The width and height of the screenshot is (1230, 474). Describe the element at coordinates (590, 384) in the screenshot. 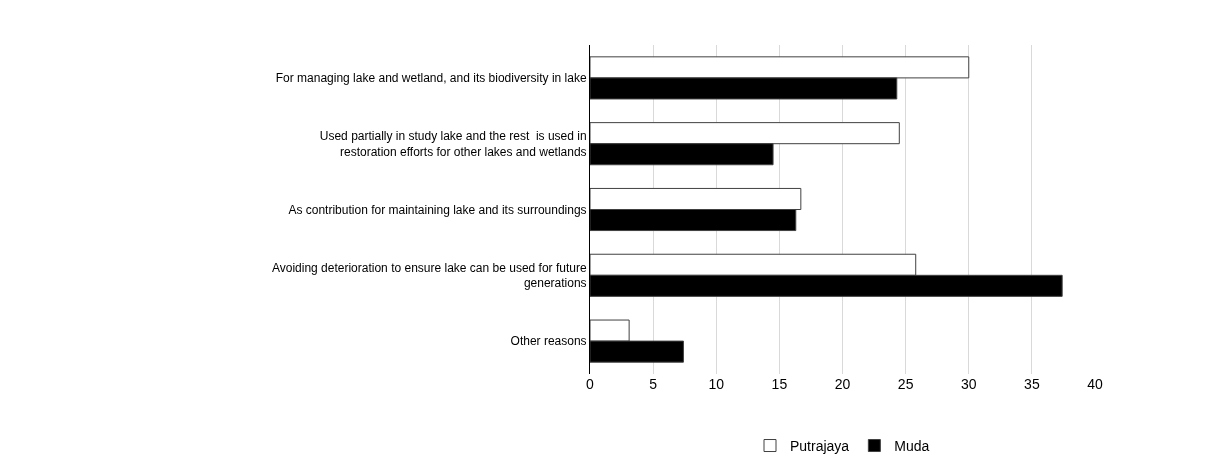

I see `x-tick-label: 0` at that location.